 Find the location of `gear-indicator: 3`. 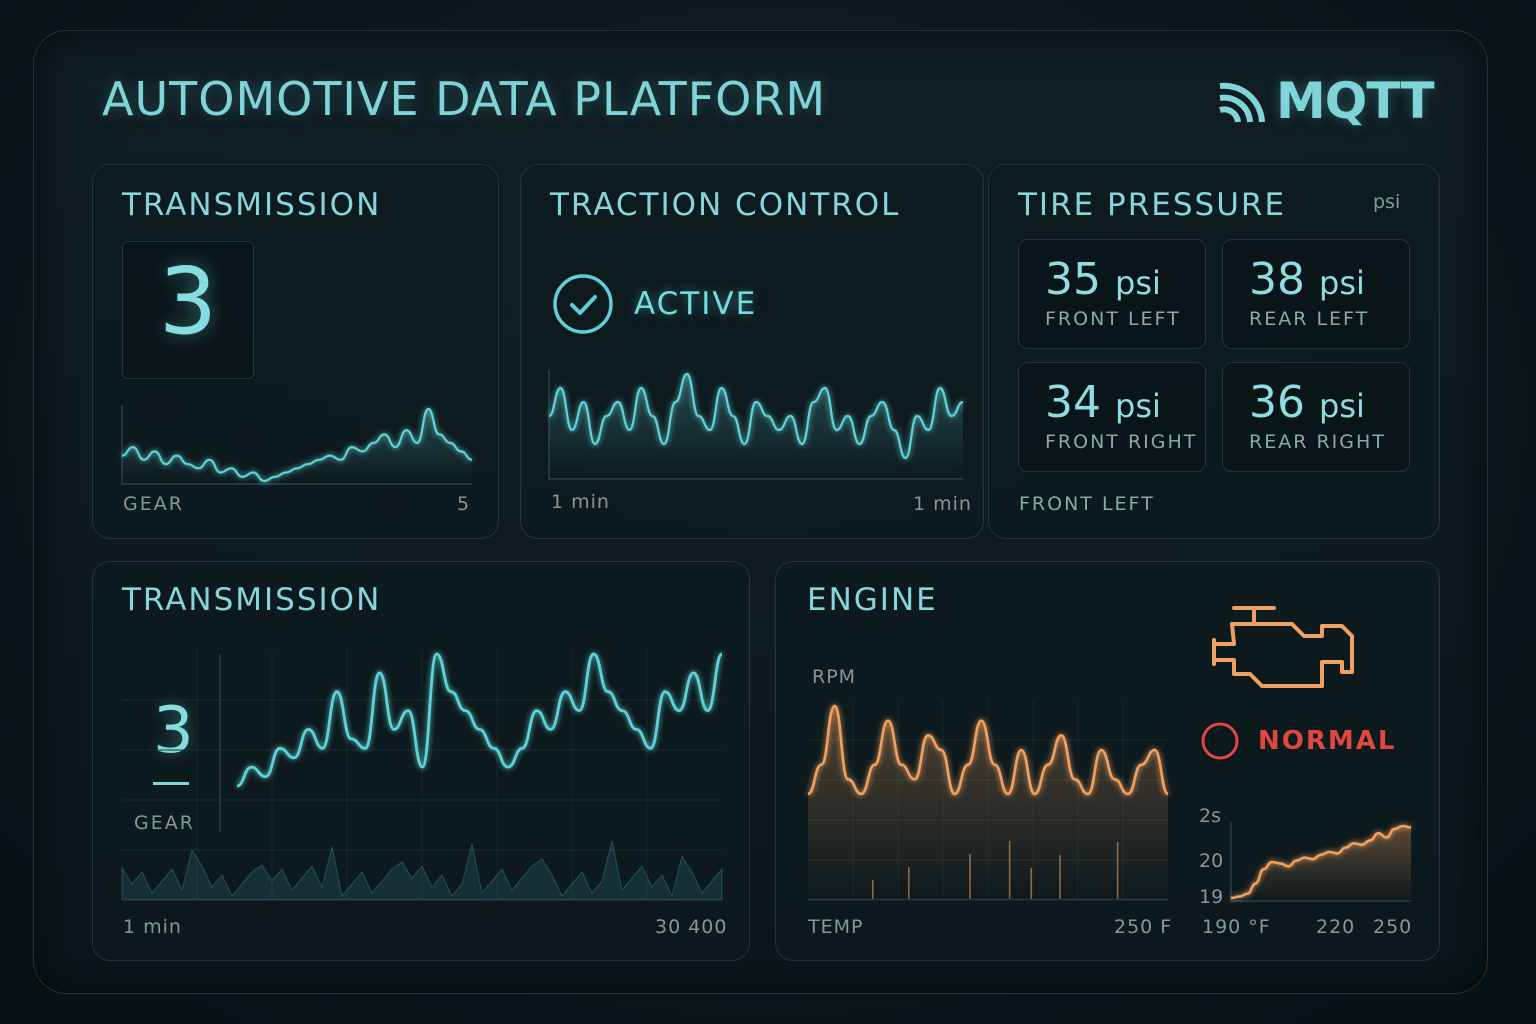

gear-indicator: 3 is located at coordinates (188, 310).